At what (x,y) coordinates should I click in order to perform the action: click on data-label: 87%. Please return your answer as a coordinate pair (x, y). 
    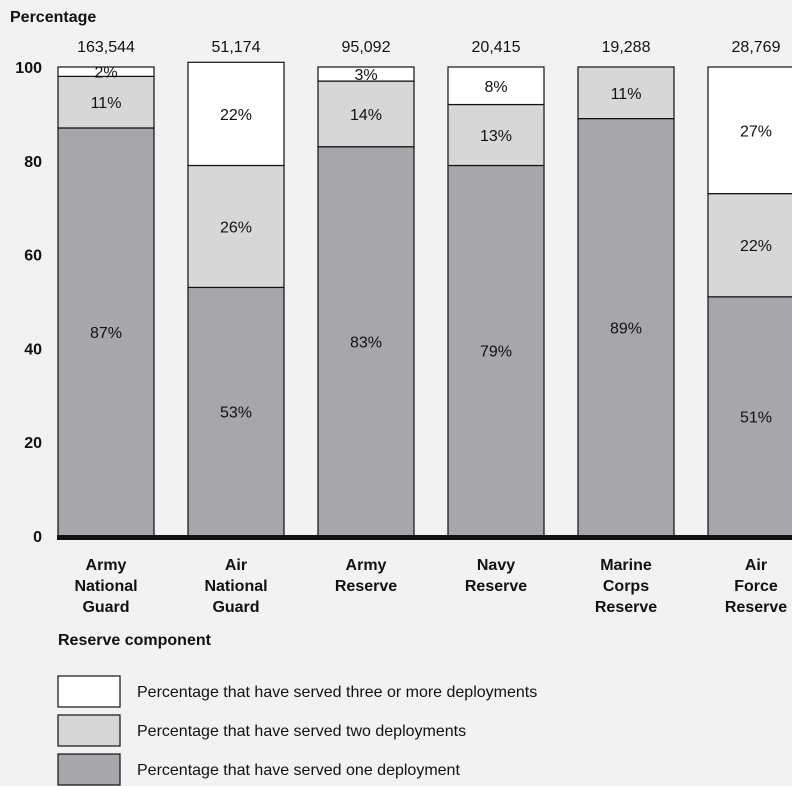
    Looking at the image, I should click on (106, 333).